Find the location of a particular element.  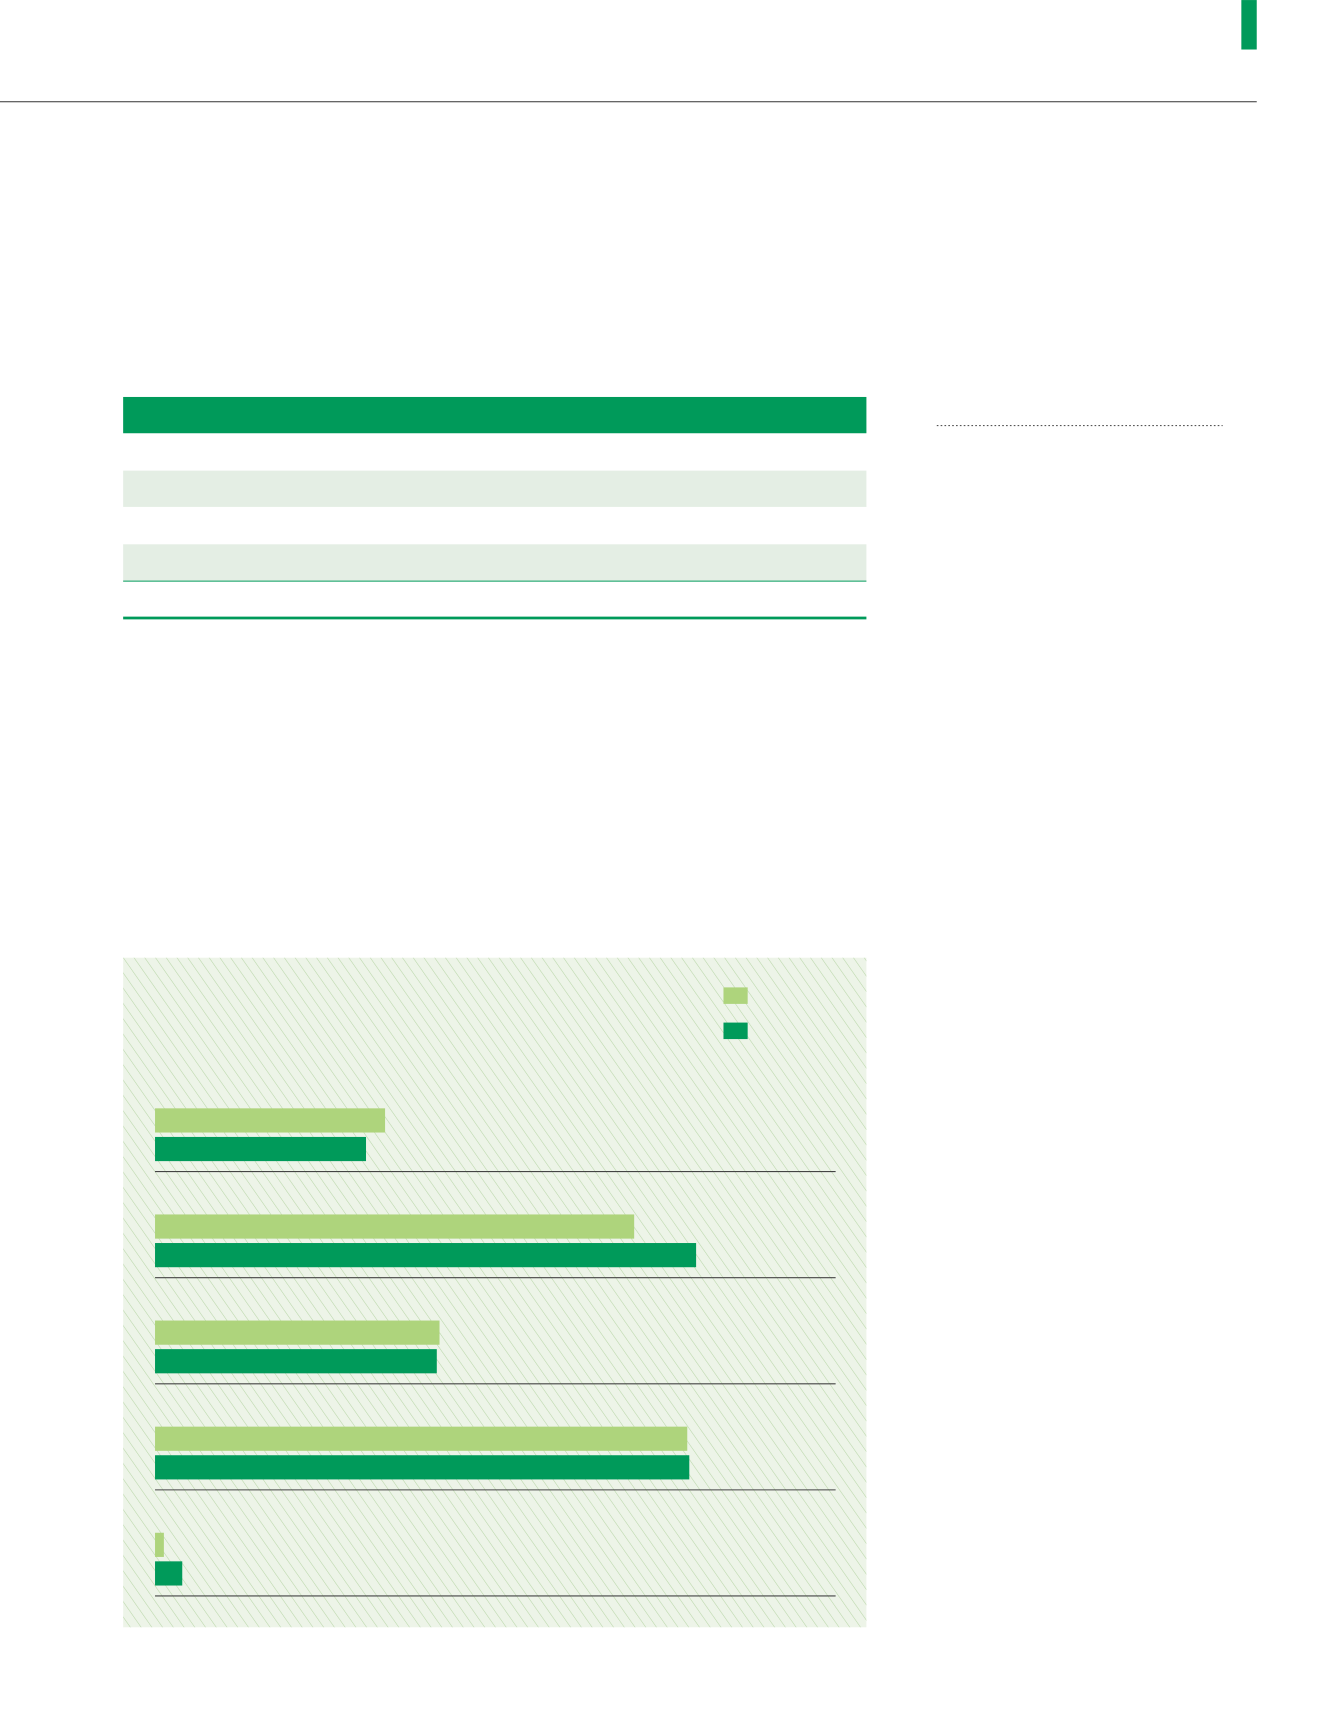

table-header is located at coordinates (495, 415).